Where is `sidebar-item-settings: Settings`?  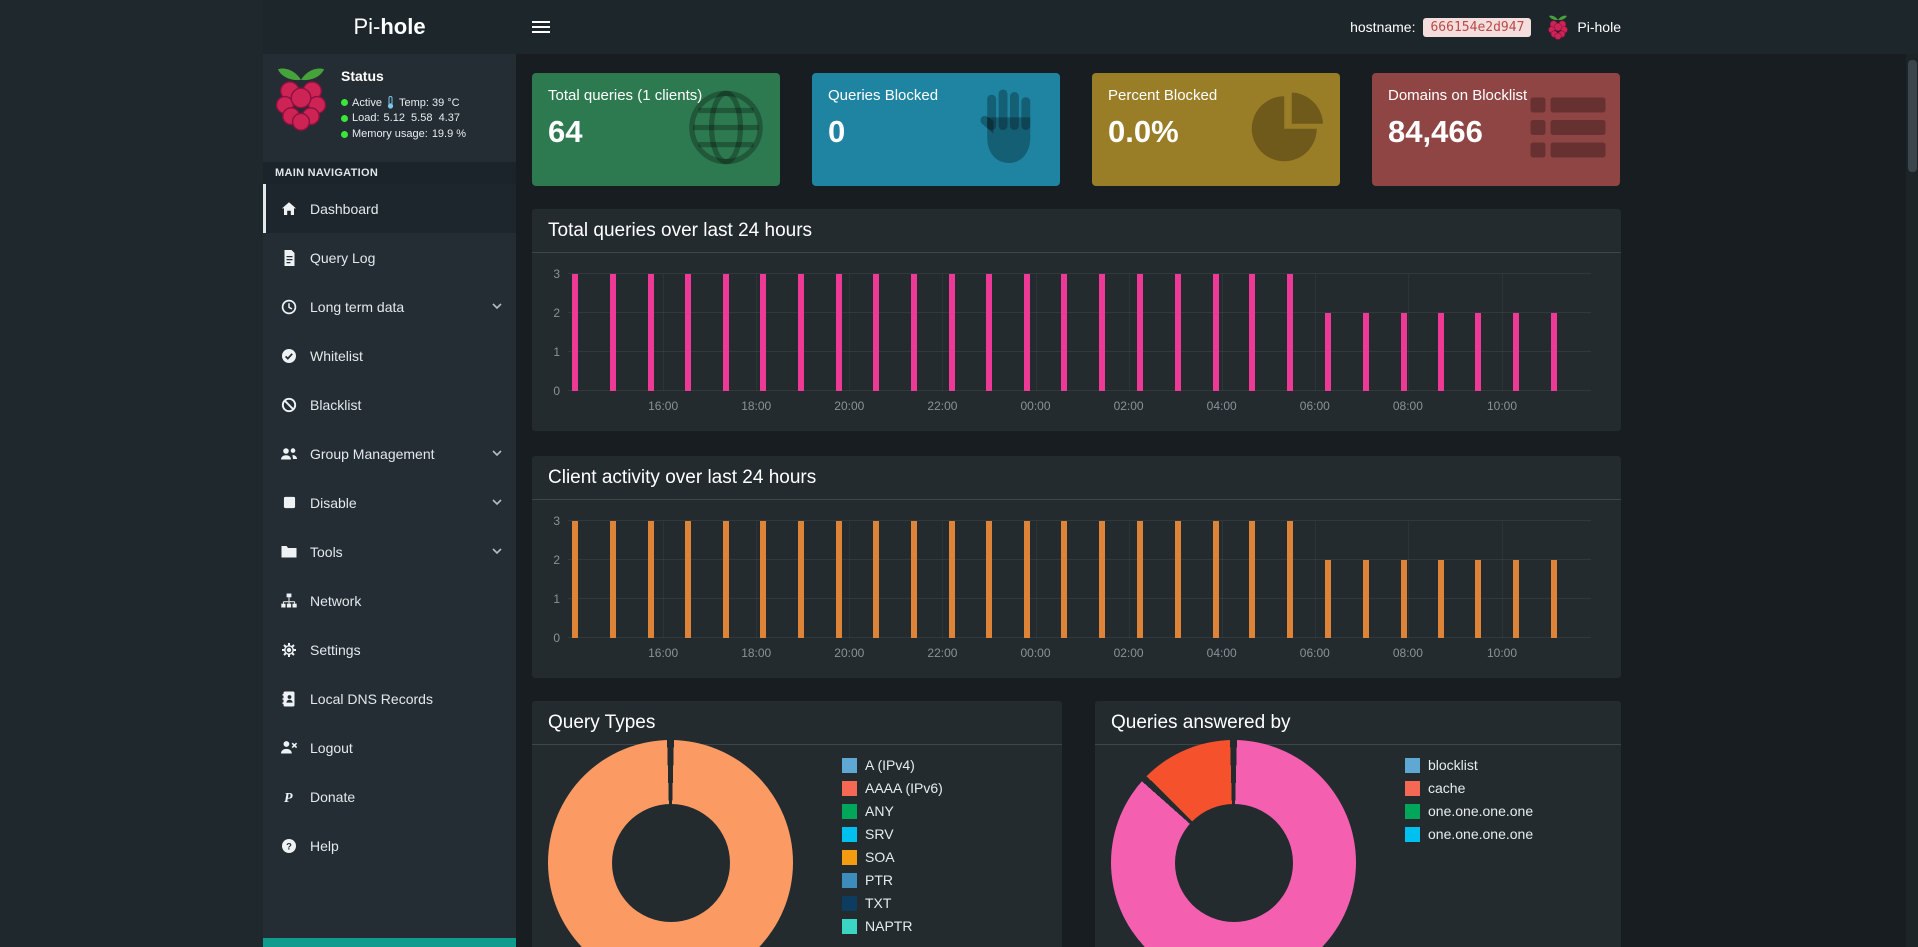
sidebar-item-settings: Settings is located at coordinates (389, 649).